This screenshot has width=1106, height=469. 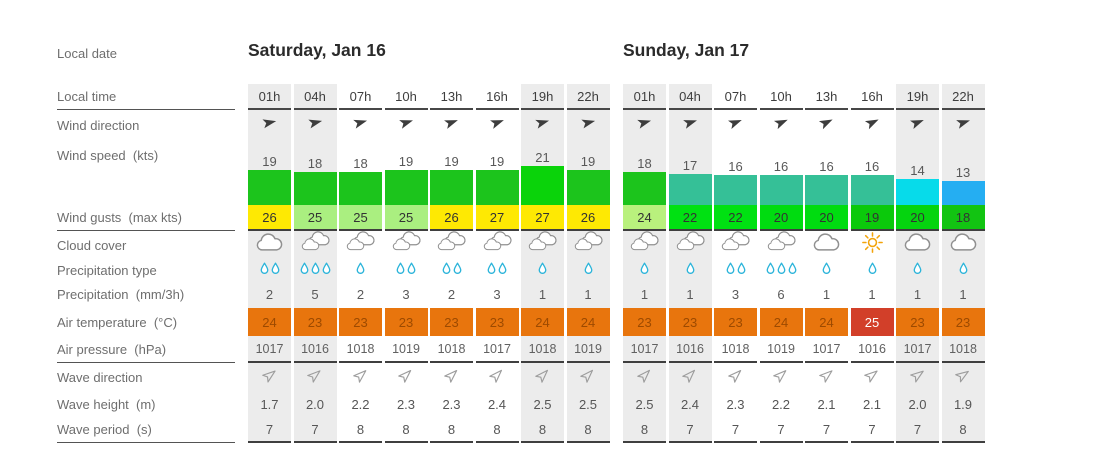 What do you see at coordinates (588, 404) in the screenshot?
I see `wave-height-cell: 2.5` at bounding box center [588, 404].